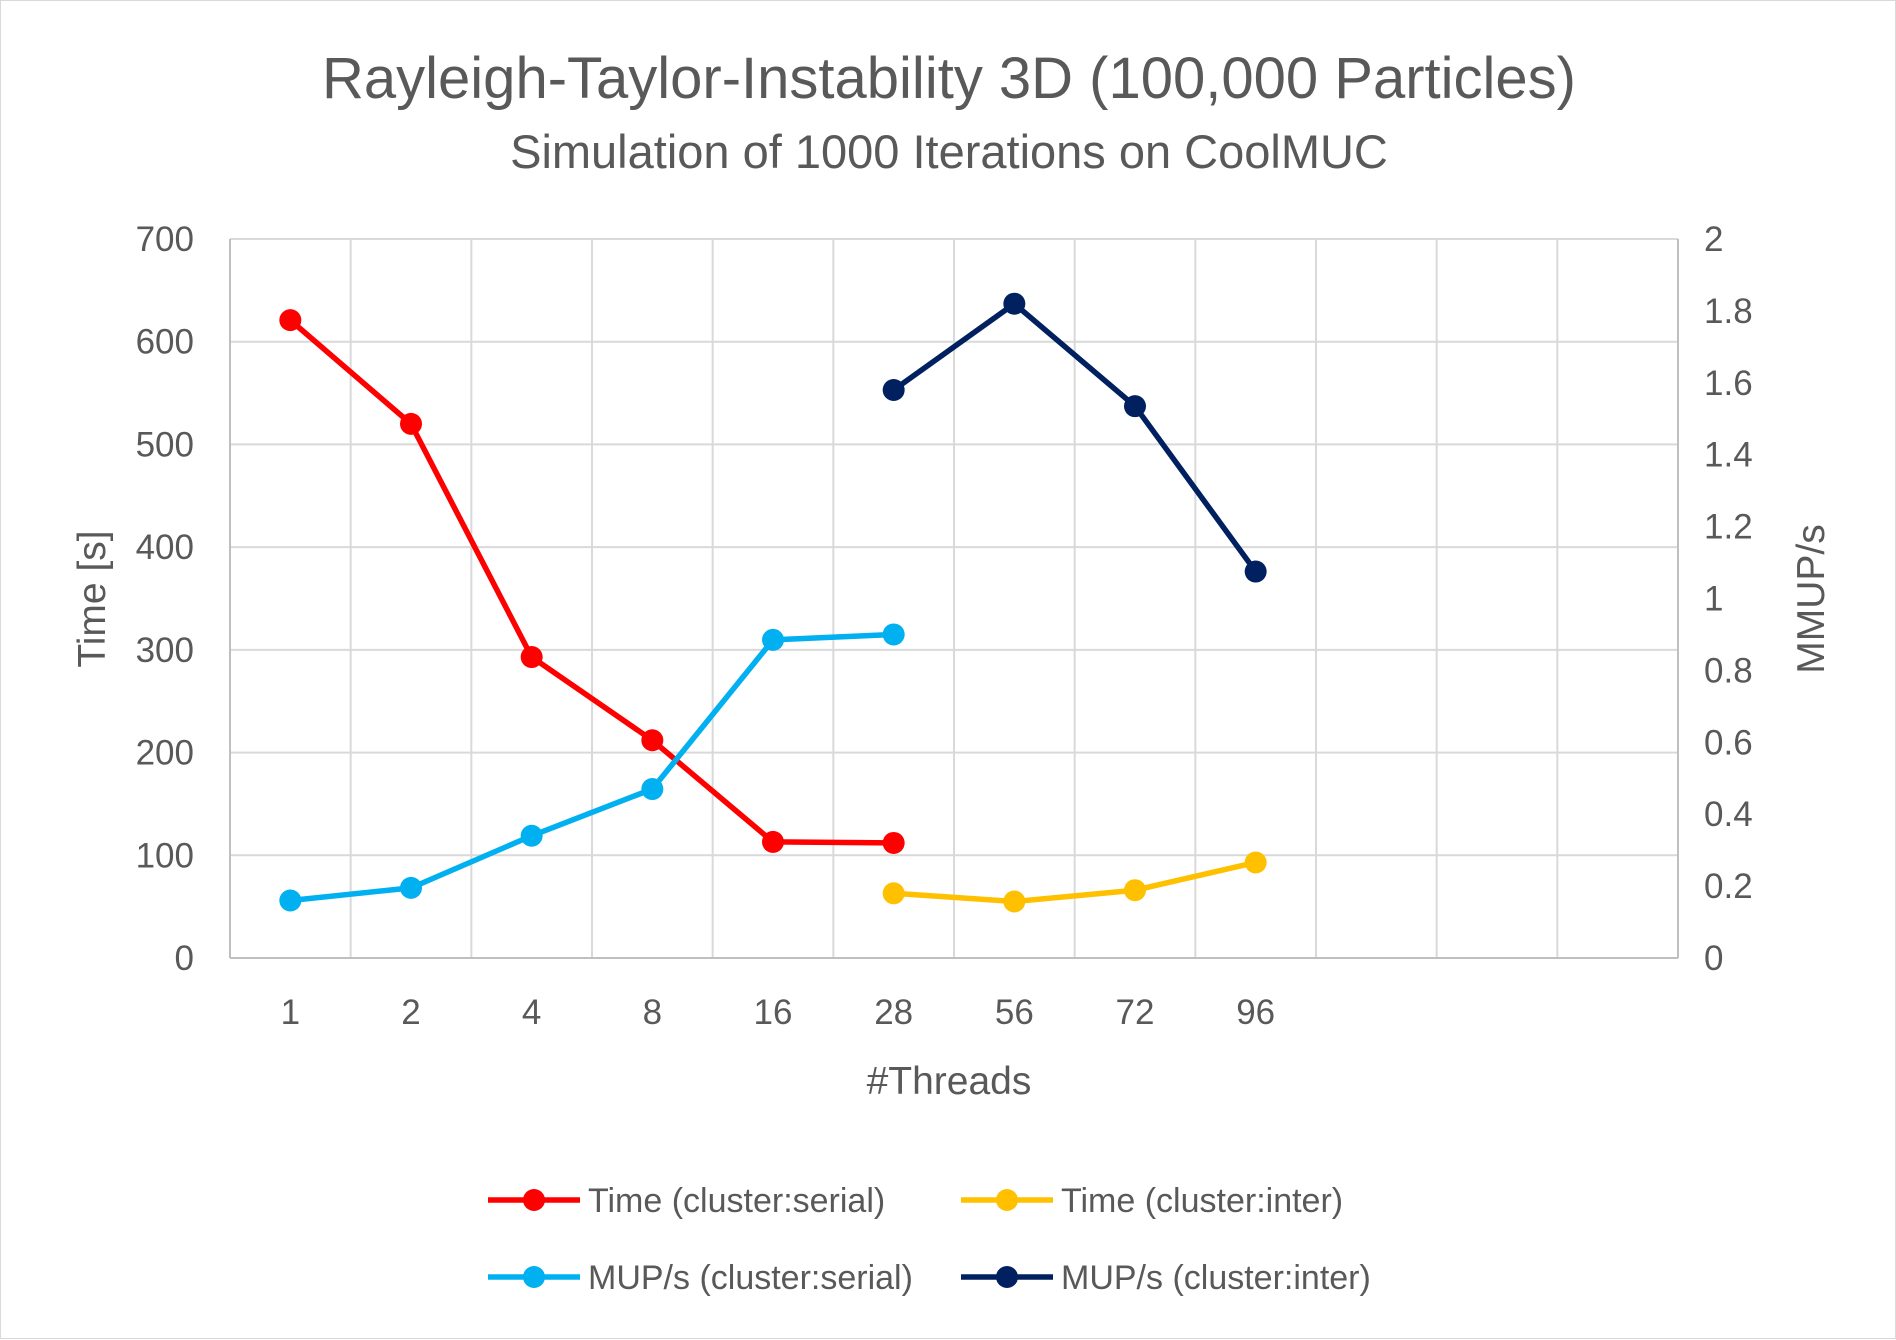 This screenshot has height=1340, width=1896. Describe the element at coordinates (1713, 958) in the screenshot. I see `right-y-tick-label: 0` at that location.